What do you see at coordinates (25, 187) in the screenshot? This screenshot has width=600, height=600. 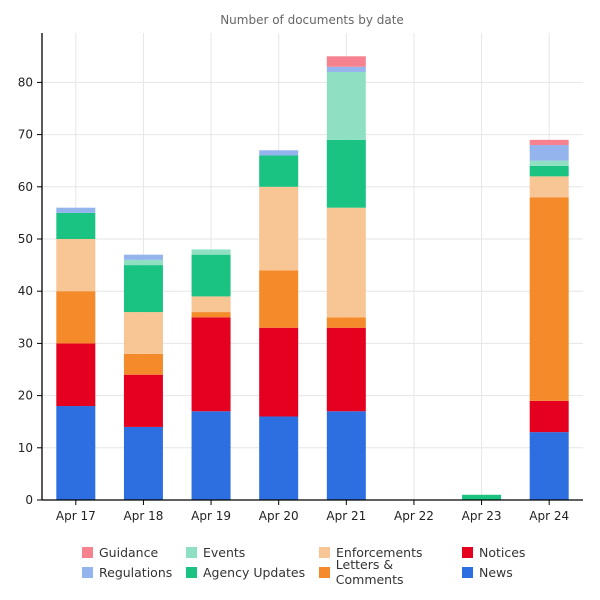 I see `y-tick-label: 60` at bounding box center [25, 187].